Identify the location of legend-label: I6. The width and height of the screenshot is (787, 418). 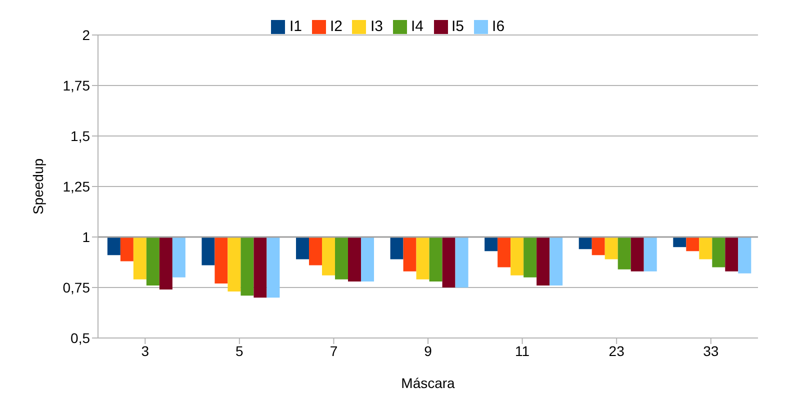
(498, 26).